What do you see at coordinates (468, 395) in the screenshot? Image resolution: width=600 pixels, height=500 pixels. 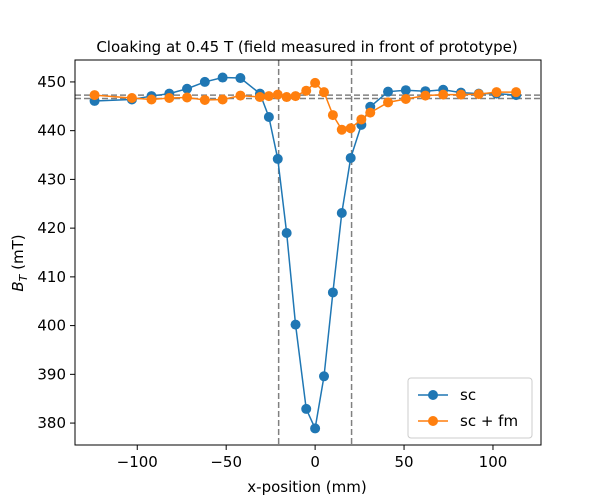 I see `legend-label: sc` at bounding box center [468, 395].